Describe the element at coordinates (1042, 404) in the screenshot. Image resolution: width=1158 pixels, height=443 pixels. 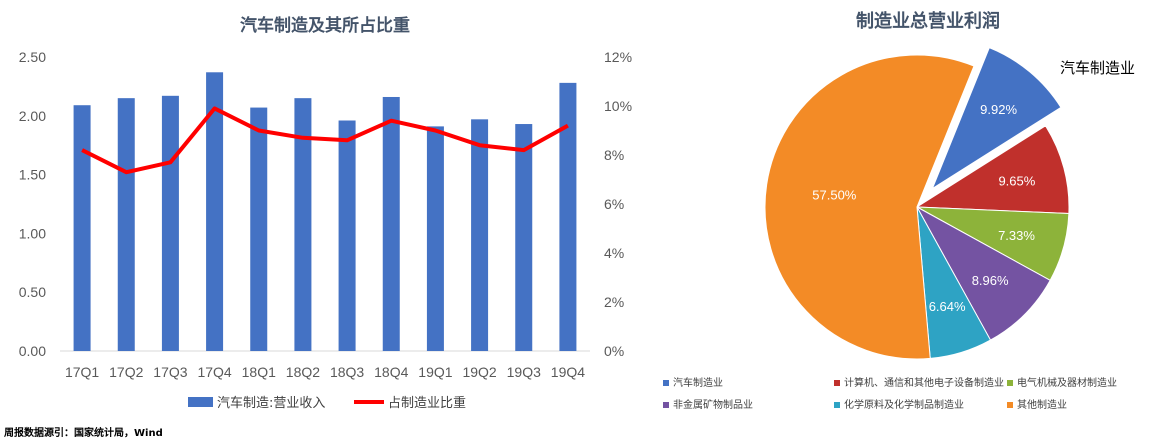
I see `pie-legend-label: 其他制造业` at that location.